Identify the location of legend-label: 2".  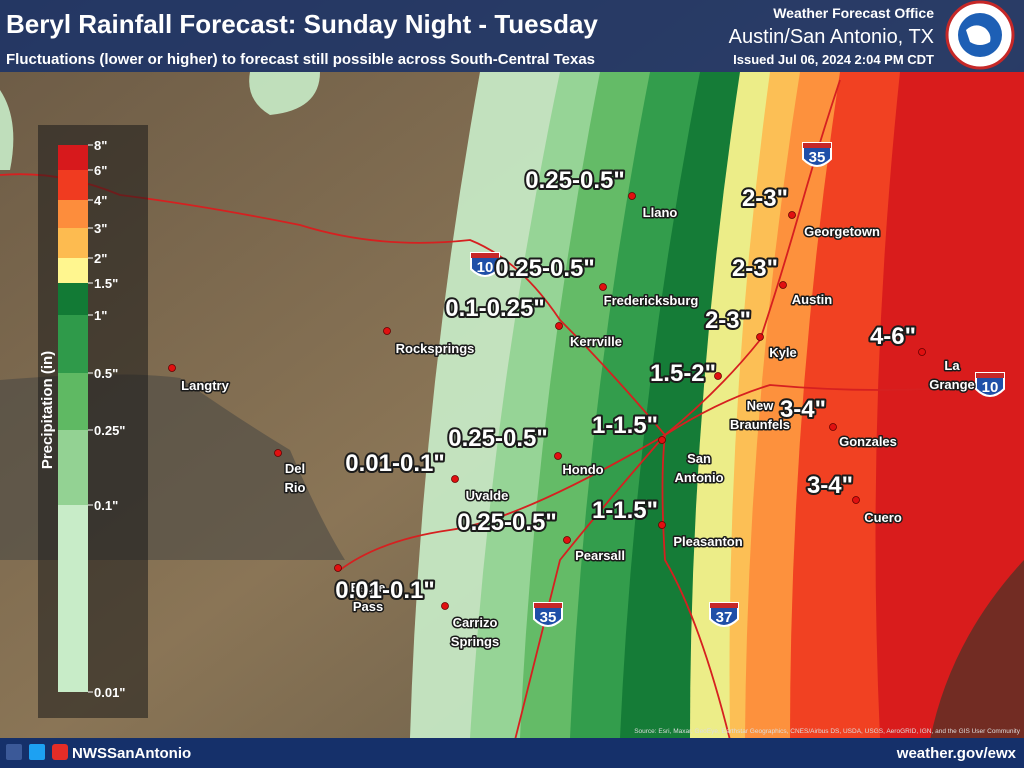
(100, 258).